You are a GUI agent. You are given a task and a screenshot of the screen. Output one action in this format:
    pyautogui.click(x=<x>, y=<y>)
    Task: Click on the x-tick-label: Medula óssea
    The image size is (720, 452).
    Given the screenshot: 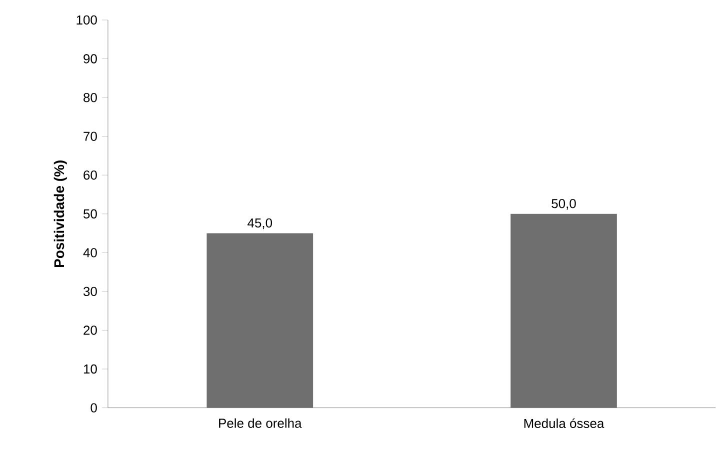 What is the action you would take?
    pyautogui.click(x=564, y=423)
    